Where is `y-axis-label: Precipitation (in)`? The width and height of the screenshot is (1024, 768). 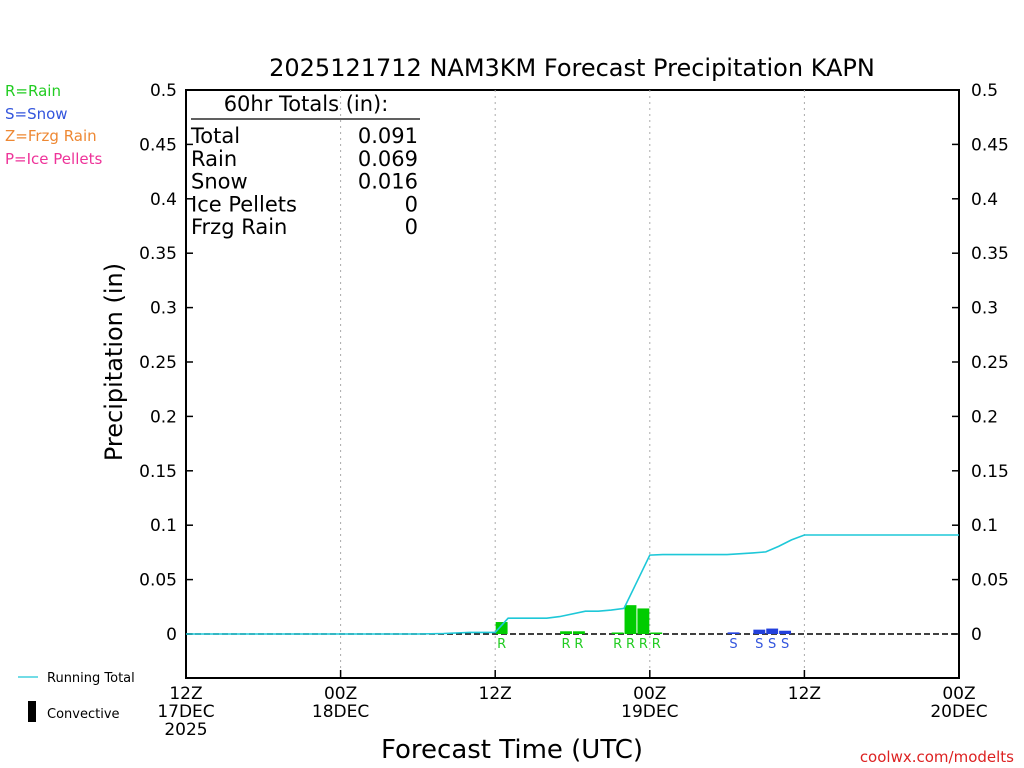
y-axis-label: Precipitation (in) is located at coordinates (114, 362).